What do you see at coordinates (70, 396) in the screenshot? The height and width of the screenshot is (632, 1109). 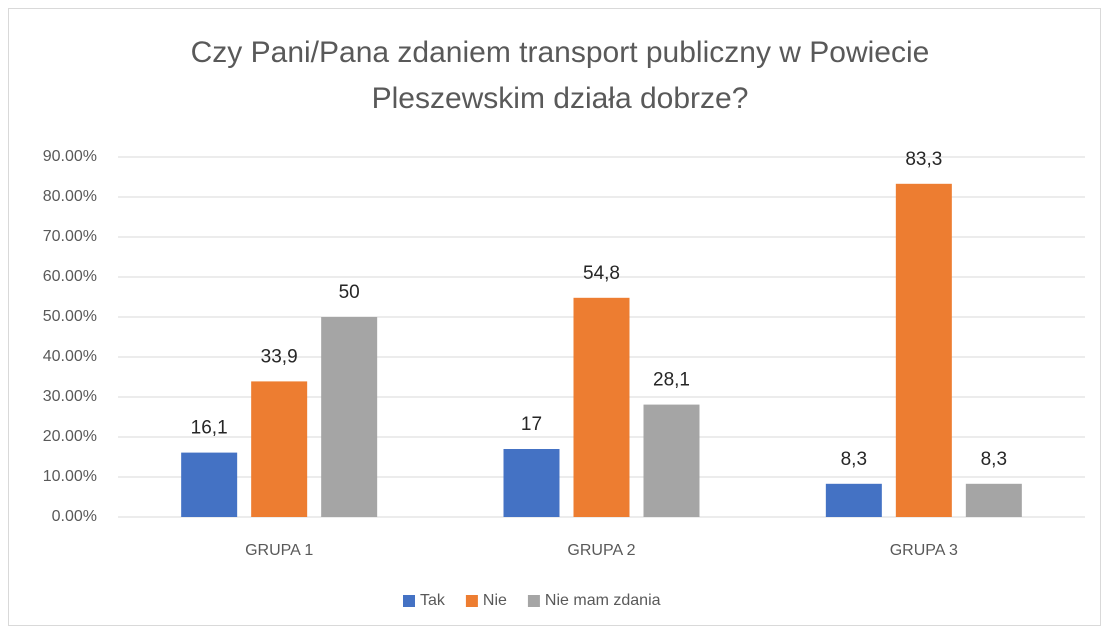 I see `y-tick-label: 30.00%` at bounding box center [70, 396].